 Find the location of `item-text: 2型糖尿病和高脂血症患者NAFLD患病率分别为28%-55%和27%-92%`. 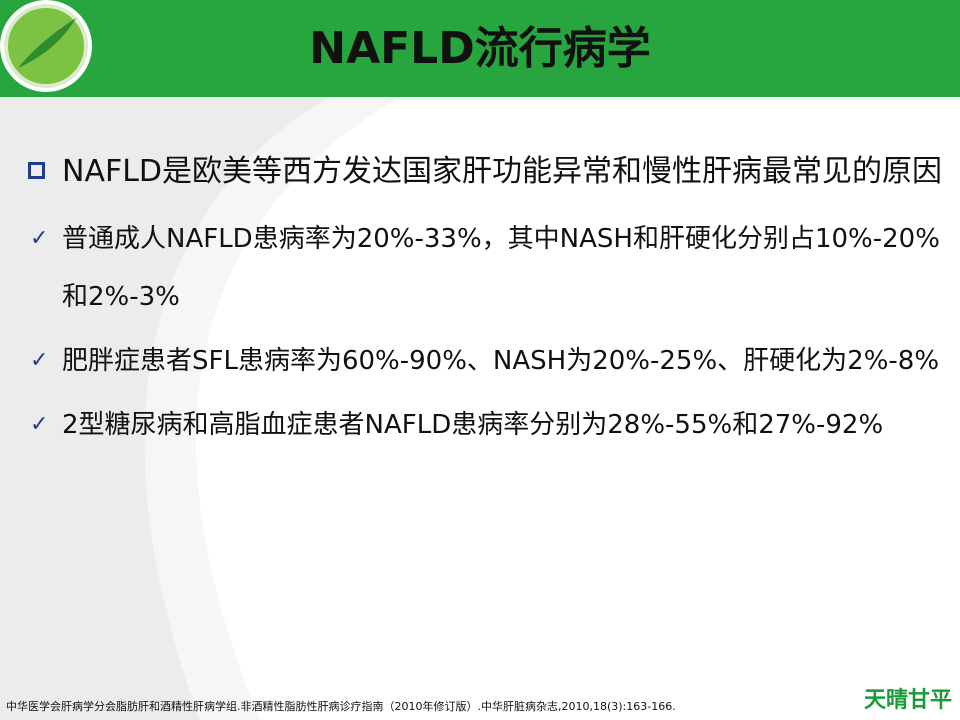

item-text: 2型糖尿病和高脂血症患者NAFLD患病率分别为28%-55%和27%-92% is located at coordinates (473, 425).